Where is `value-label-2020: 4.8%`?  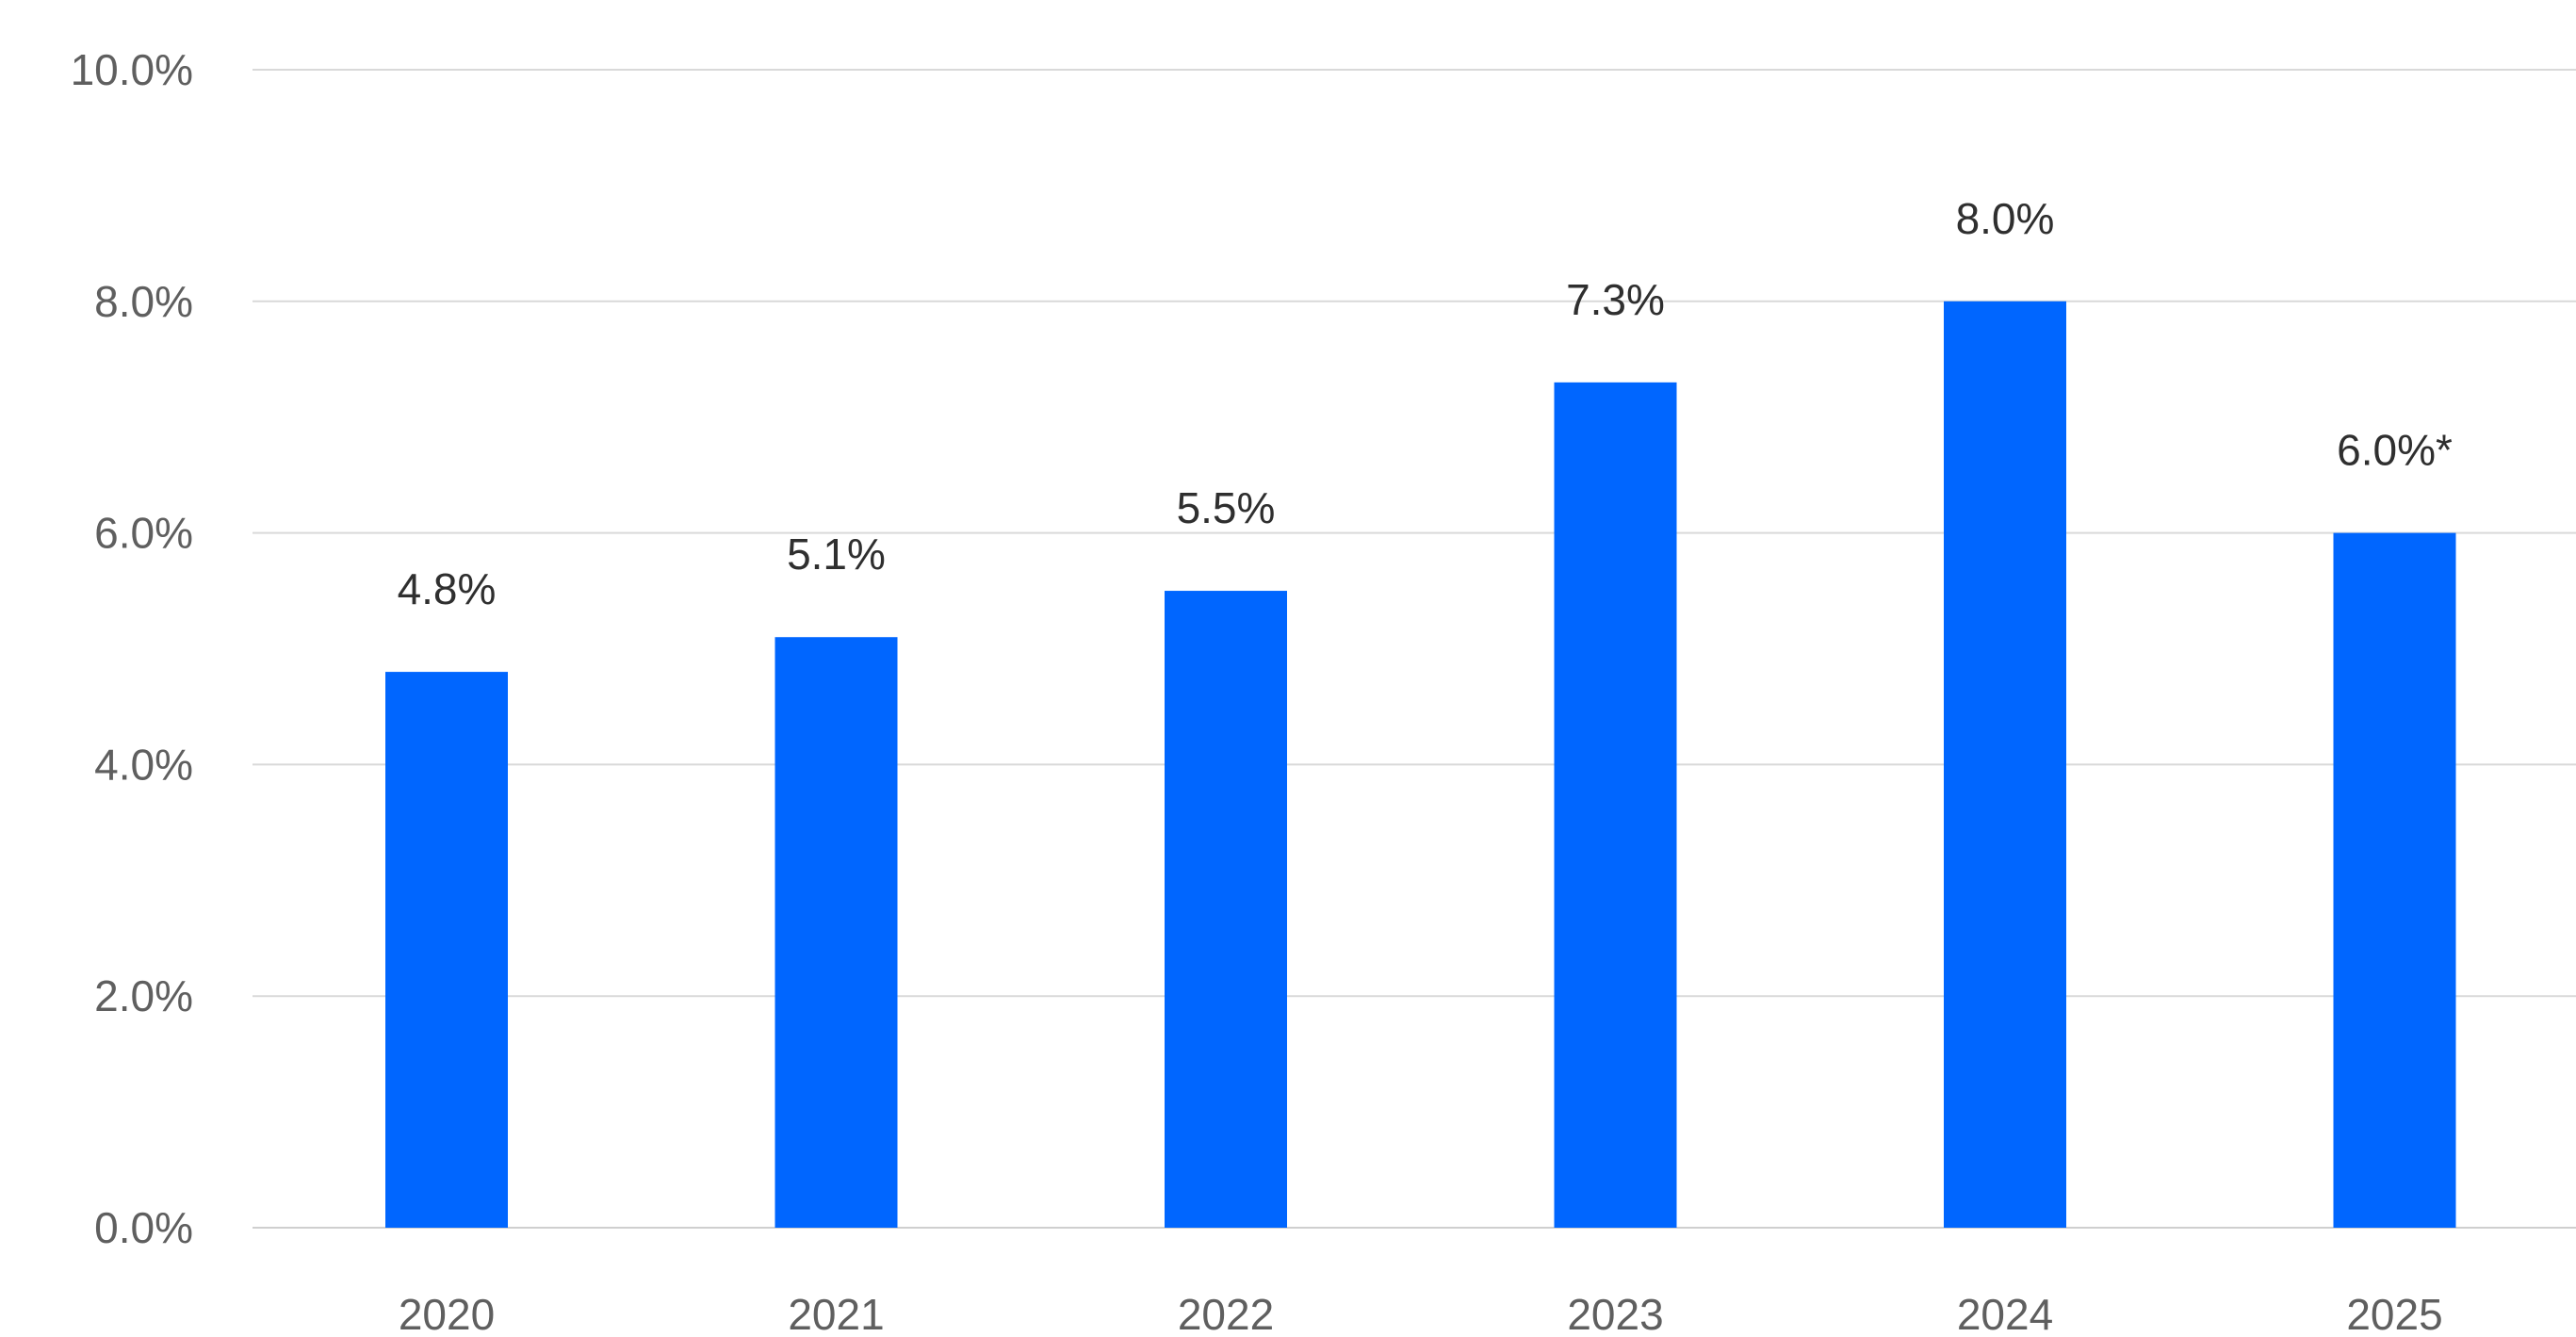
value-label-2020: 4.8% is located at coordinates (447, 588).